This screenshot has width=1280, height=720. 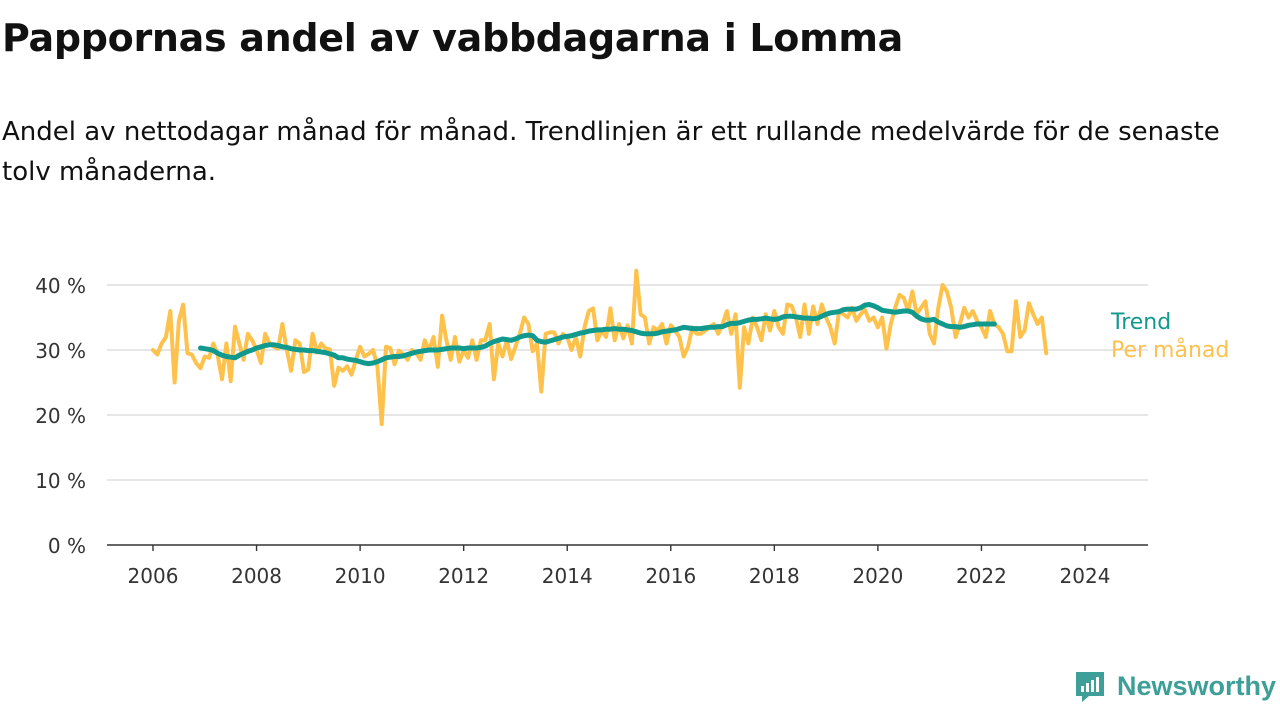 I want to click on chart-title: Pappornas andel av vabbdagarna i Lomma, so click(x=453, y=38).